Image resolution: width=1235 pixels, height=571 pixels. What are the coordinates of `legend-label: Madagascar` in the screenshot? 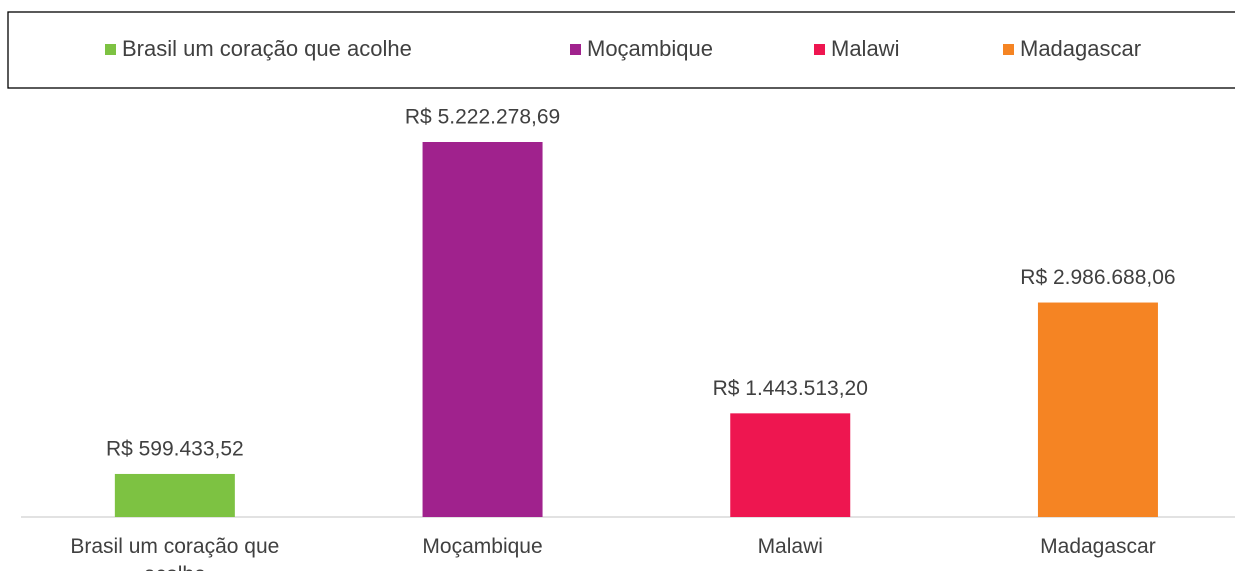 It's located at (1080, 48).